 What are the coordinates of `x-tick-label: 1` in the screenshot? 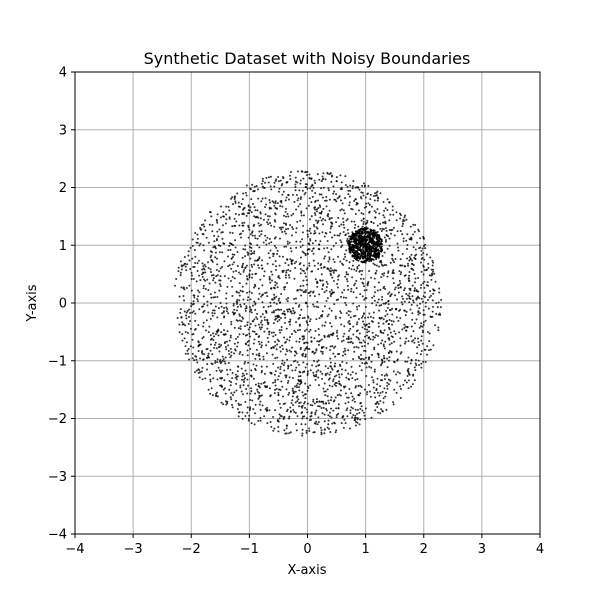 It's located at (365, 549).